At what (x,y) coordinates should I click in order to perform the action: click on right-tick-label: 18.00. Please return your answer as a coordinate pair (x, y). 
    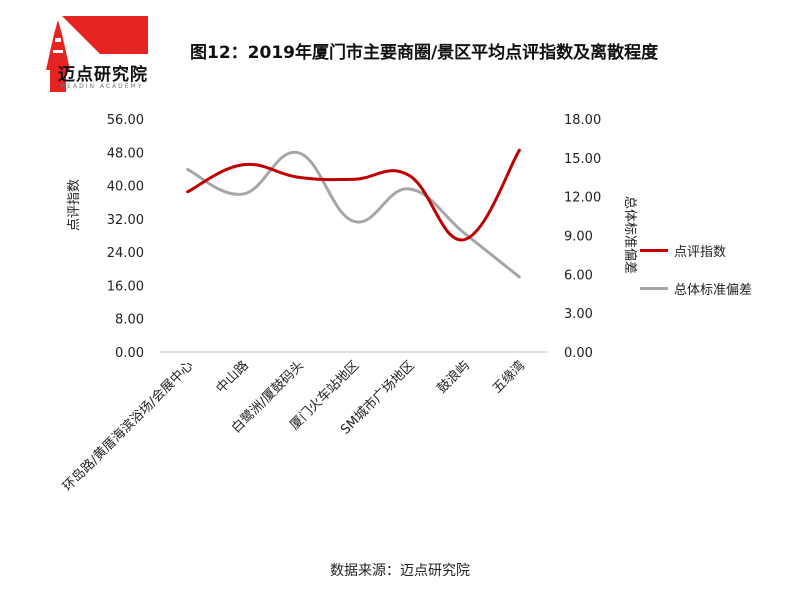
    Looking at the image, I should click on (582, 120).